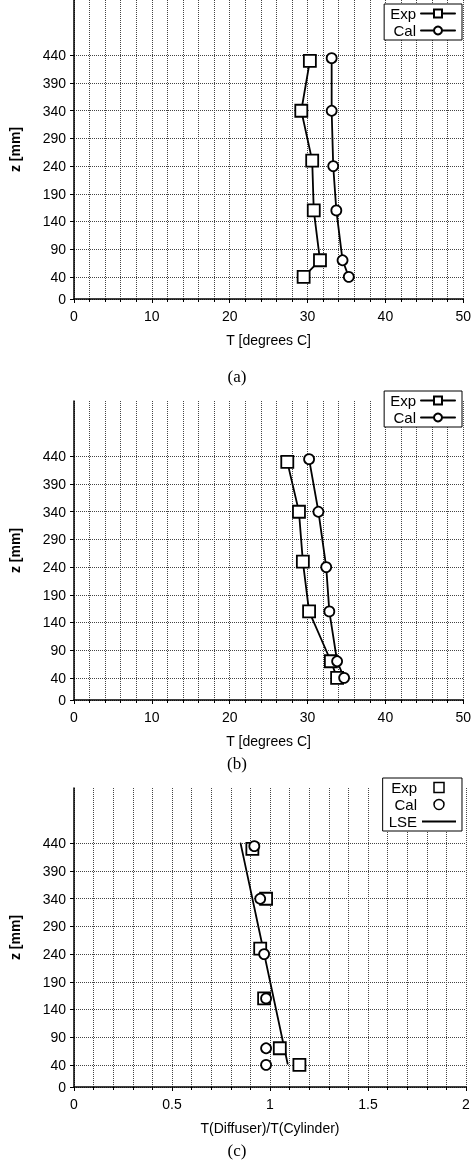 This screenshot has height=1162, width=474. Describe the element at coordinates (402, 821) in the screenshot. I see `legend-label: LSE` at that location.